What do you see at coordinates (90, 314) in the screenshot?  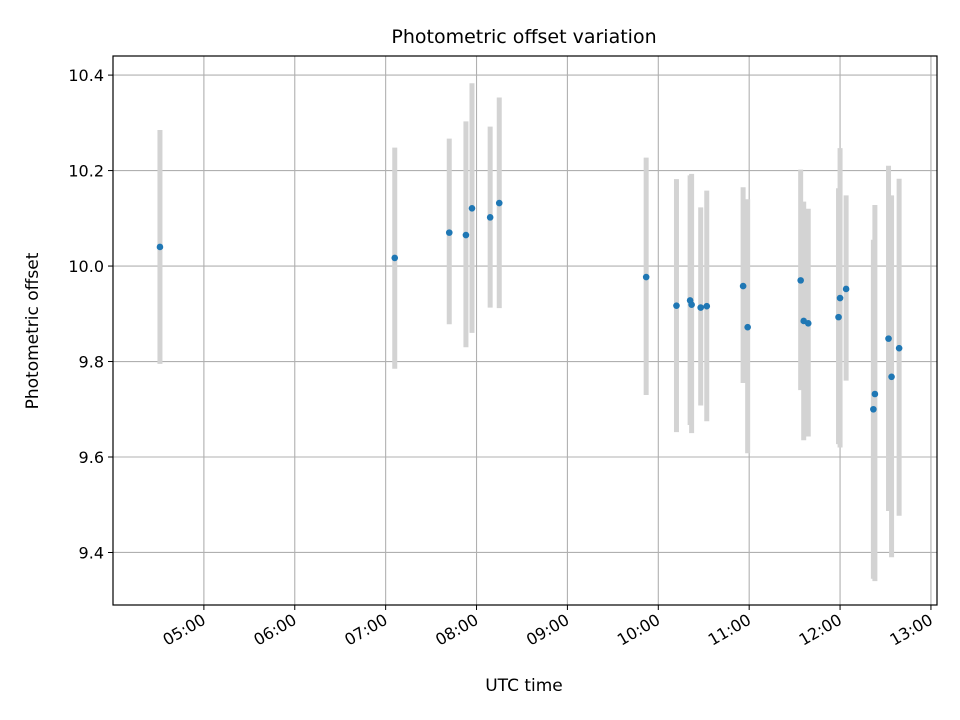 I see `y-axis-ticks: 9.4 9.6 9.8 10.0 10.2 10.4` at bounding box center [90, 314].